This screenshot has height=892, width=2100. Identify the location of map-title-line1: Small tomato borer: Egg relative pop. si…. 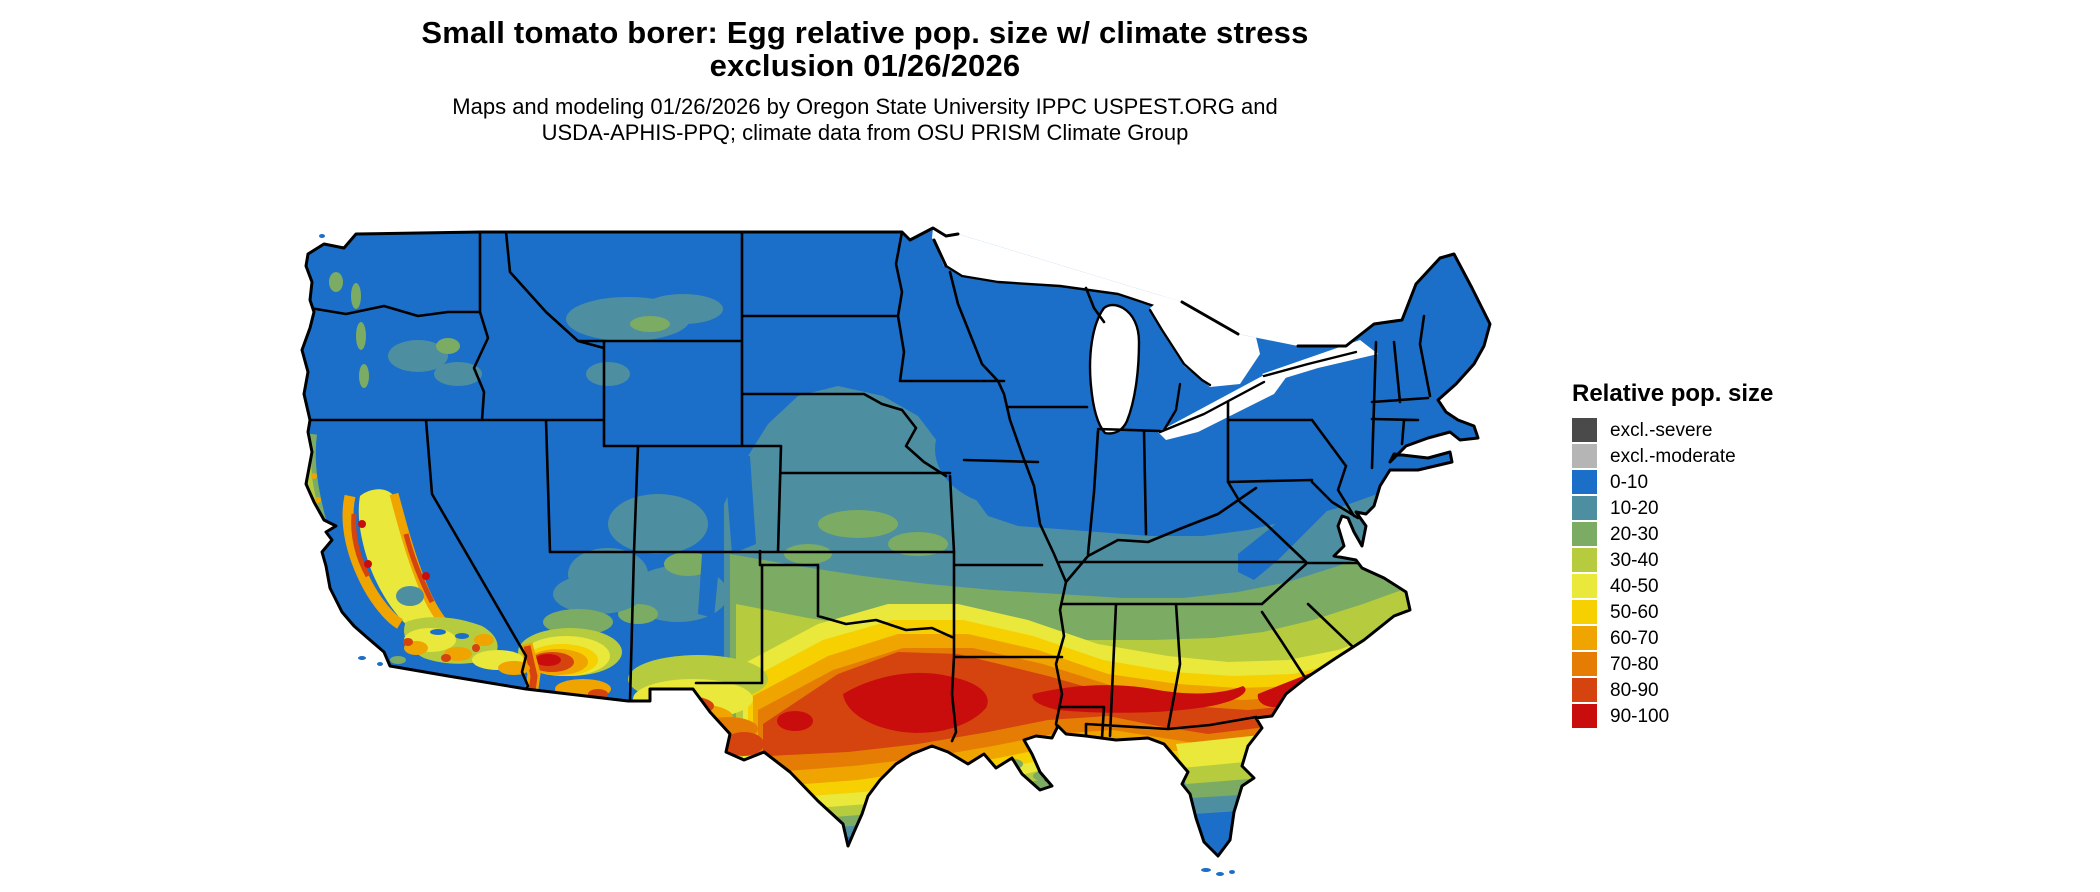
(865, 32).